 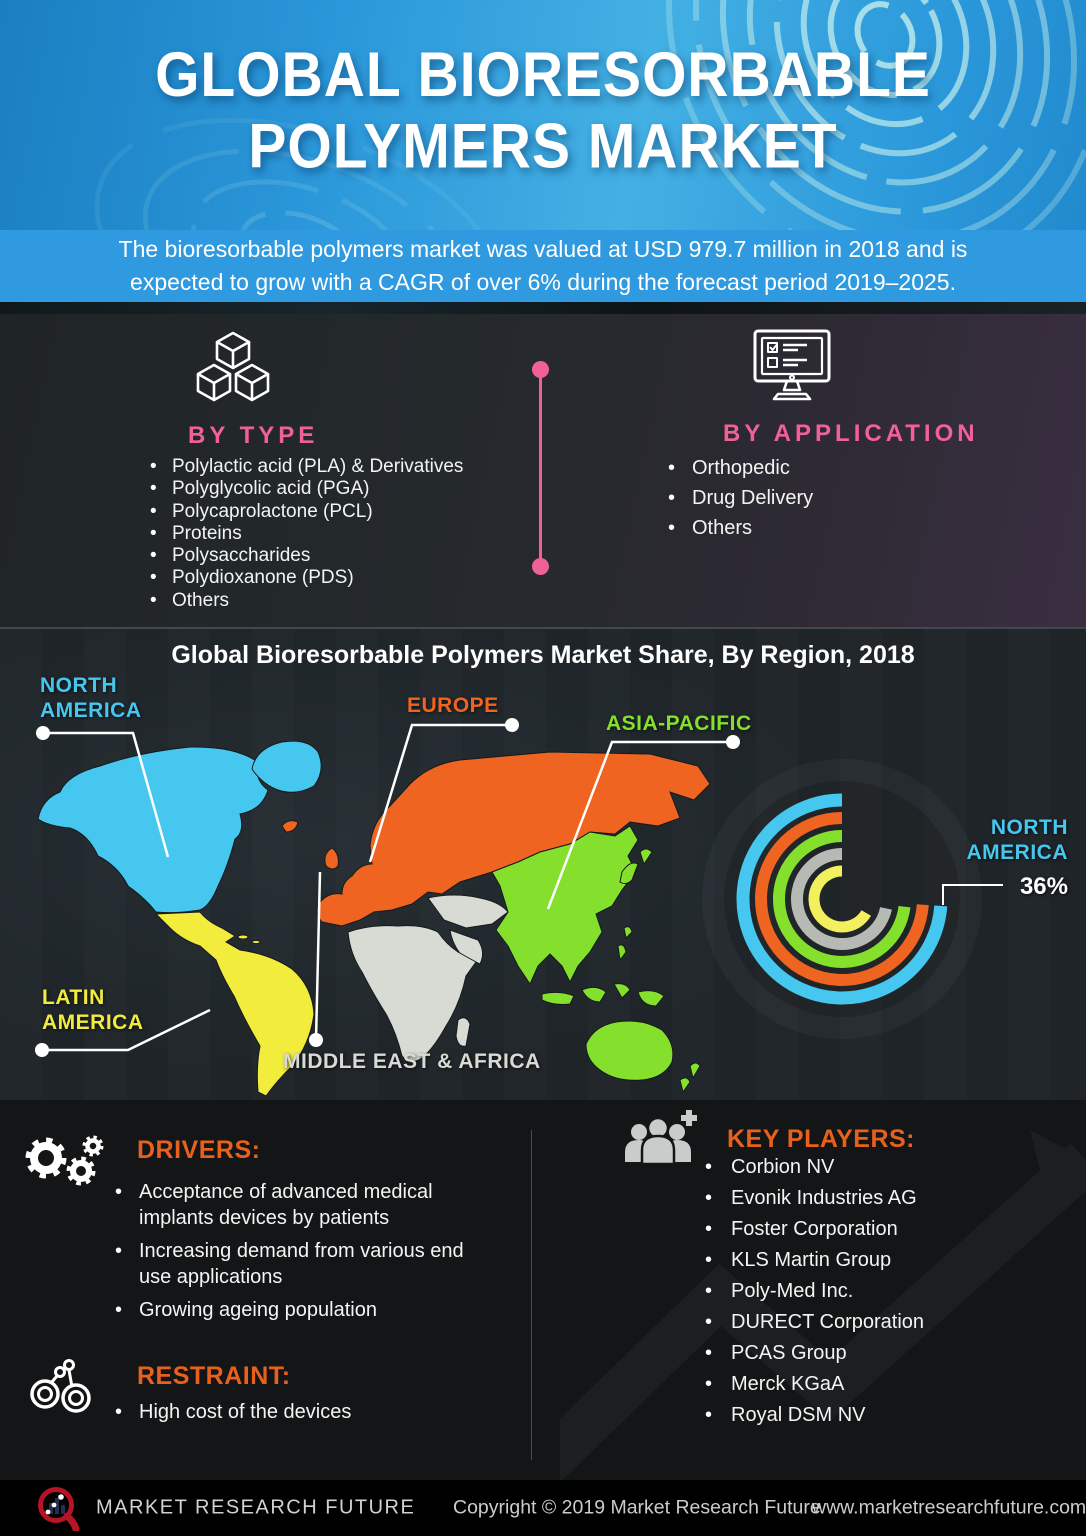 I want to click on list-item: Polydioxanone (PDS), so click(x=330, y=578).